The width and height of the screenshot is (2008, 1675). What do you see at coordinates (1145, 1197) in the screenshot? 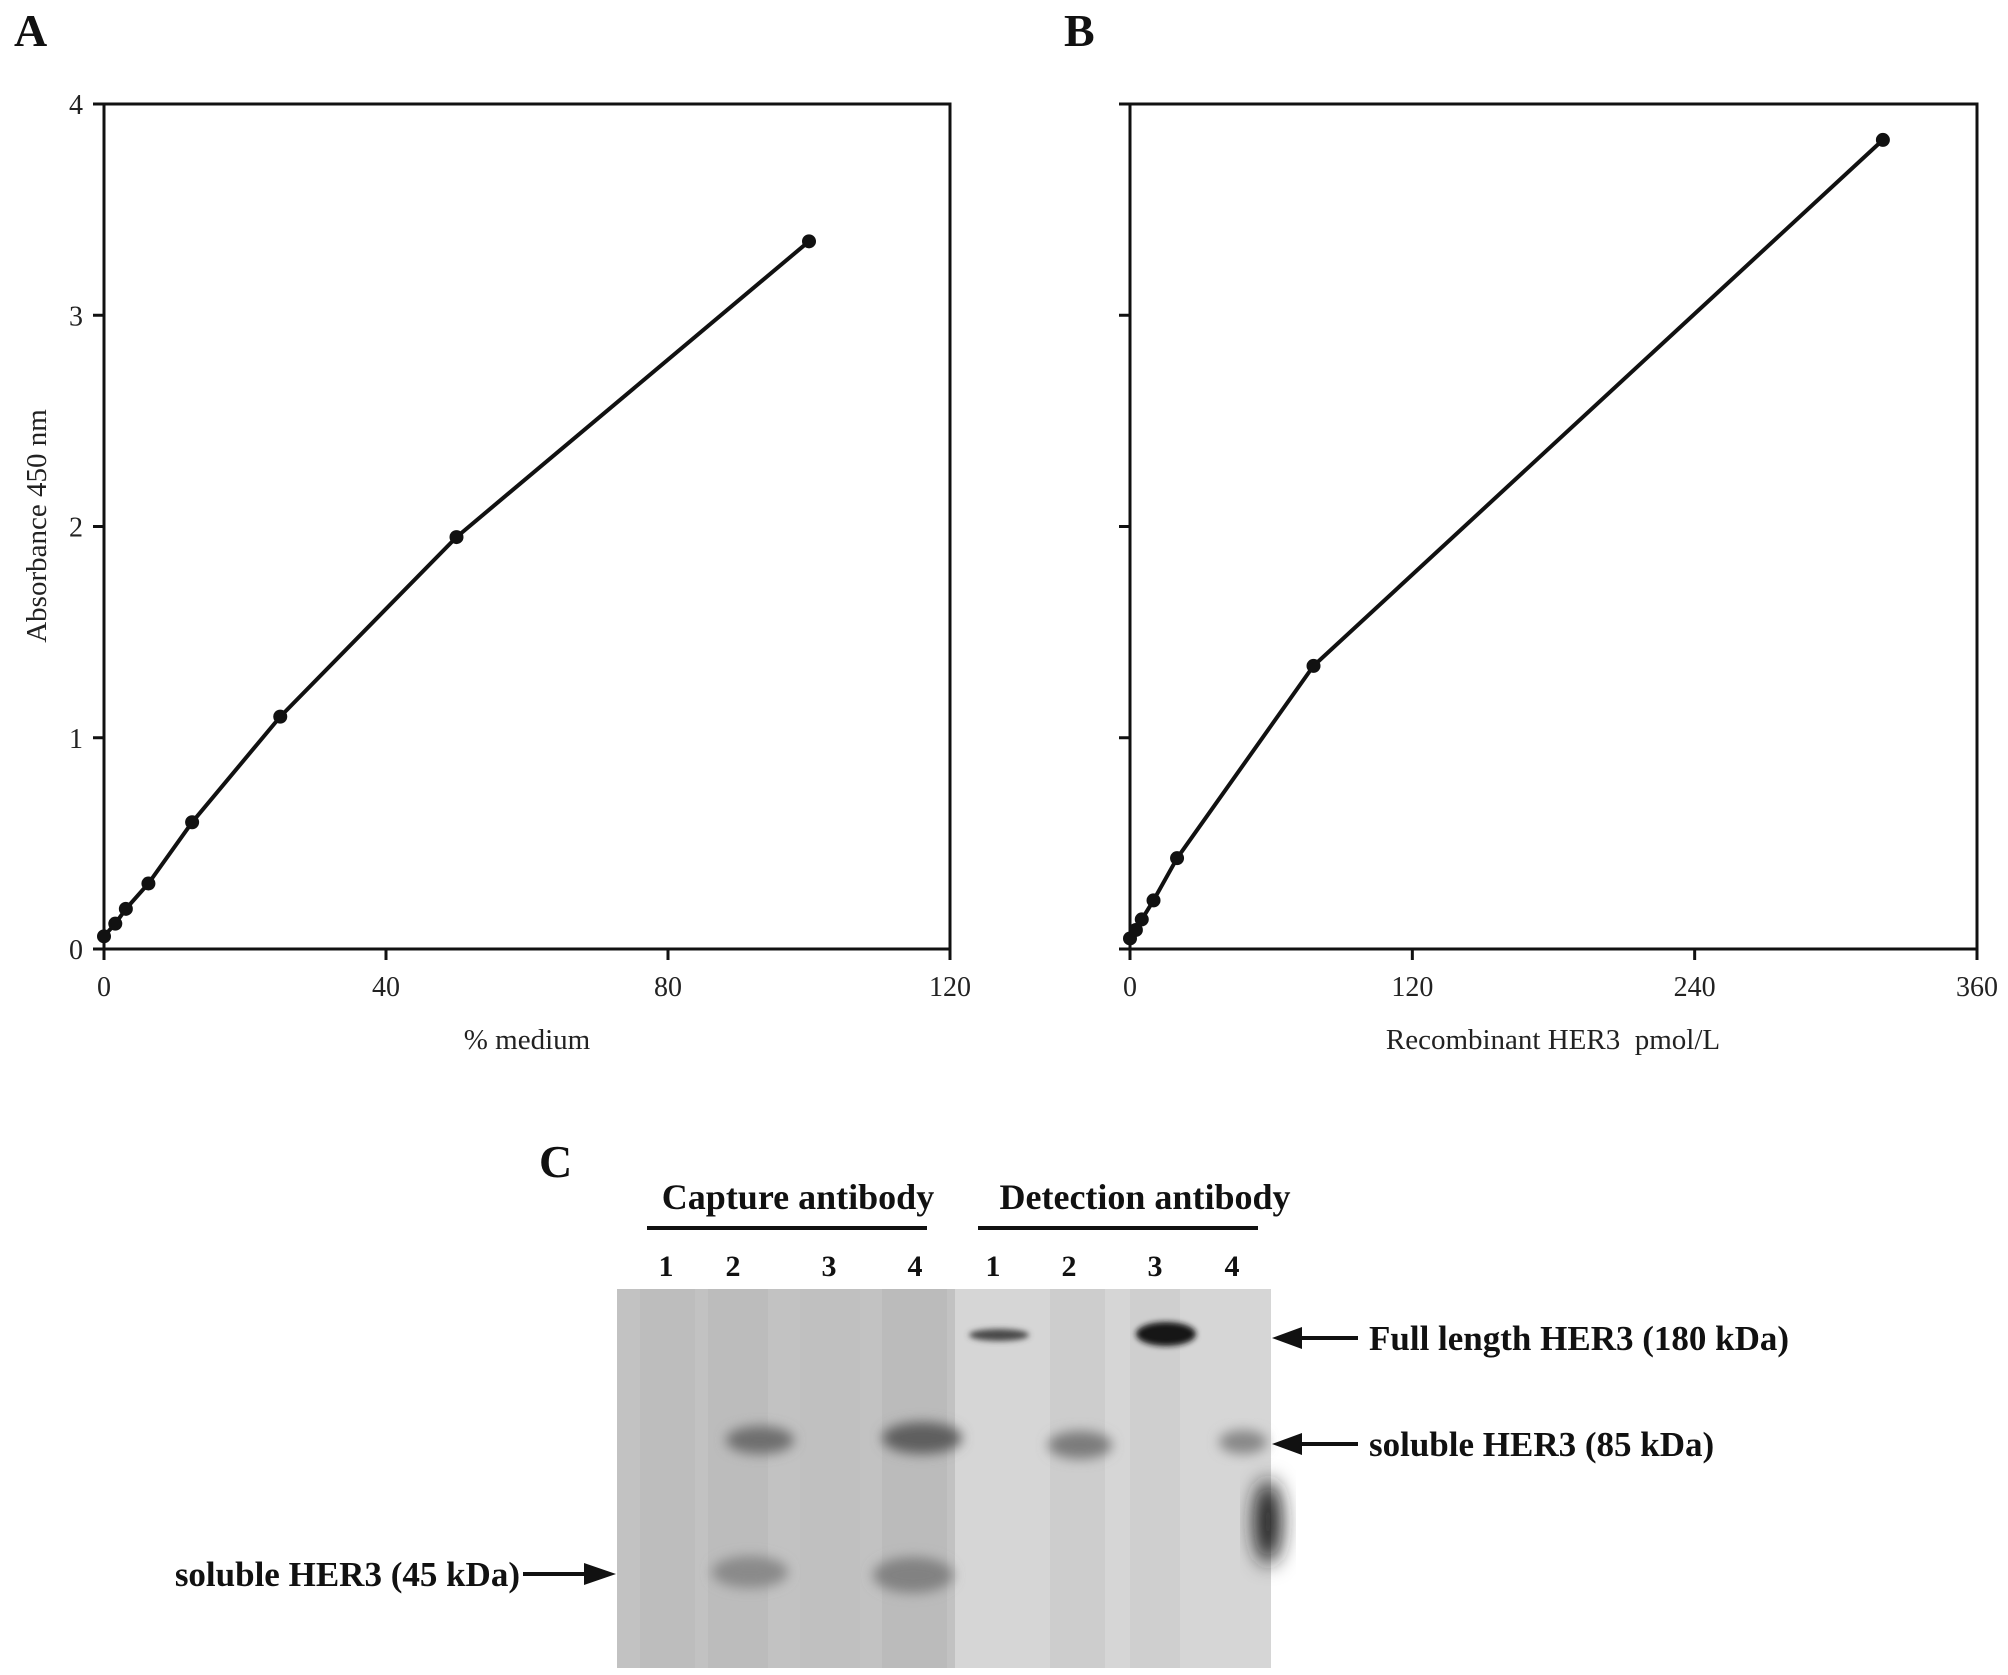
I see `detection-antibody-label: Detection antibody` at bounding box center [1145, 1197].